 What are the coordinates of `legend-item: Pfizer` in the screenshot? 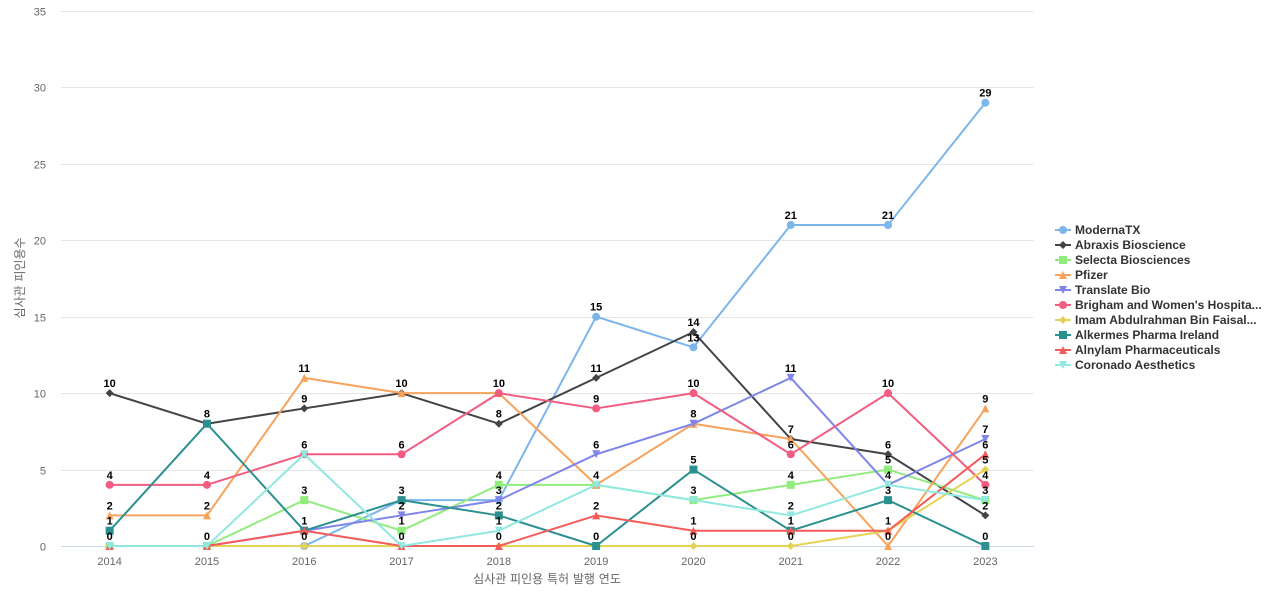 It's located at (1081, 275).